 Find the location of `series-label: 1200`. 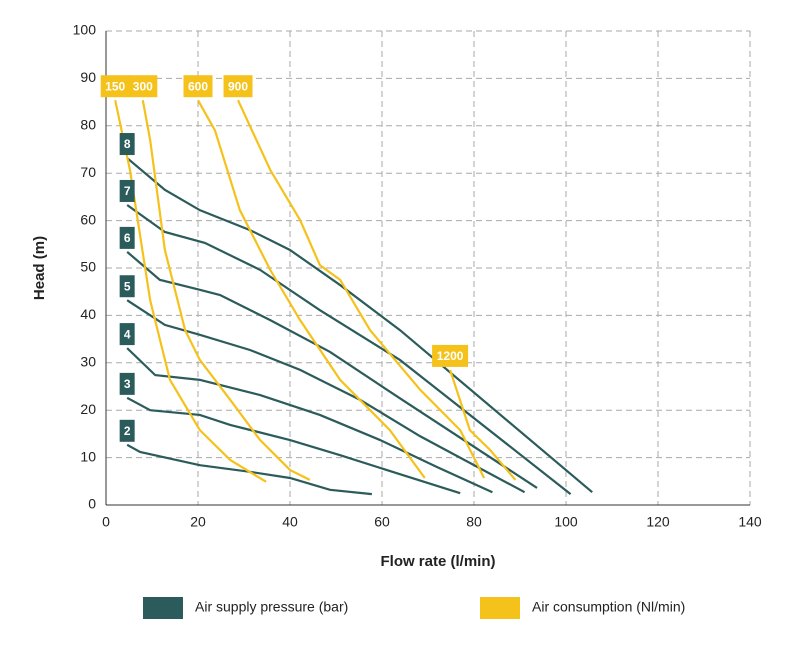

series-label: 1200 is located at coordinates (450, 356).